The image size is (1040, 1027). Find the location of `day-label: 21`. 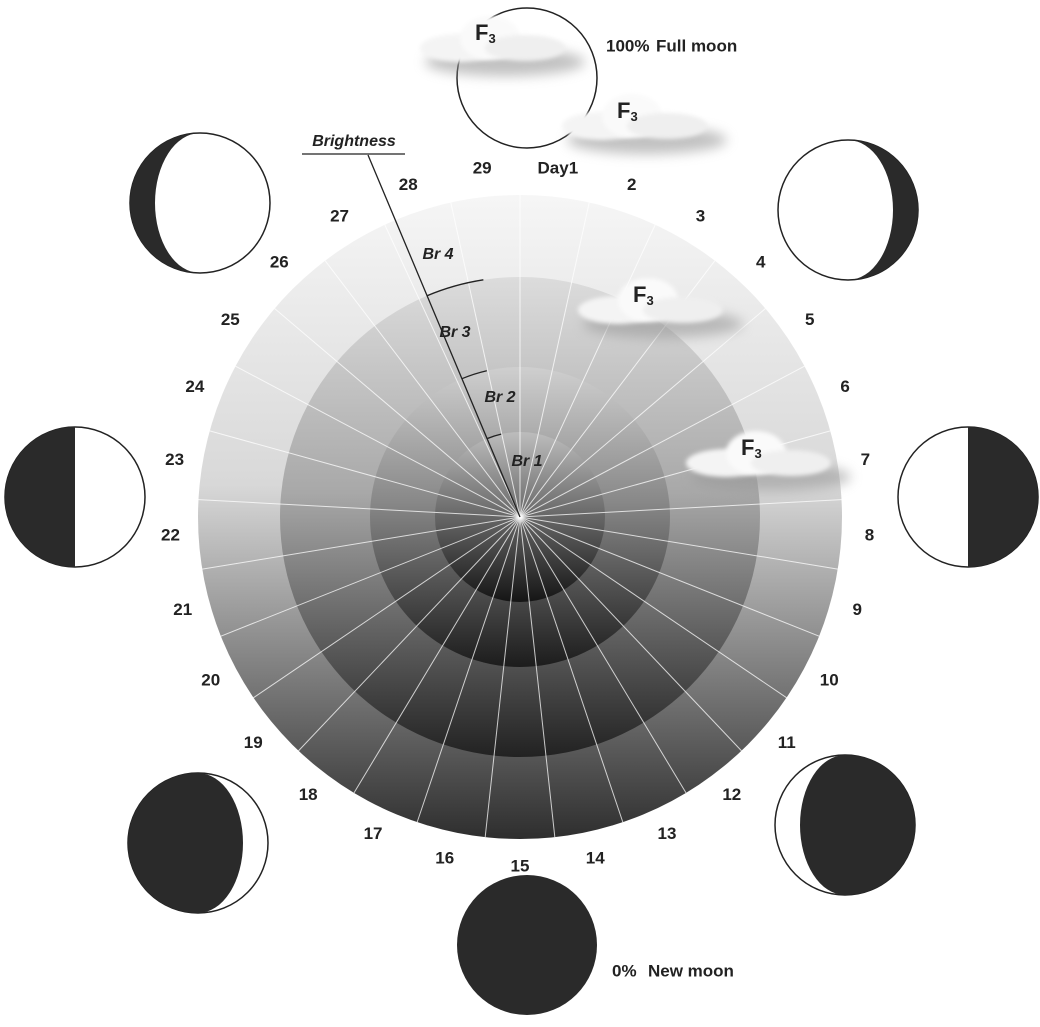

day-label: 21 is located at coordinates (182, 609).